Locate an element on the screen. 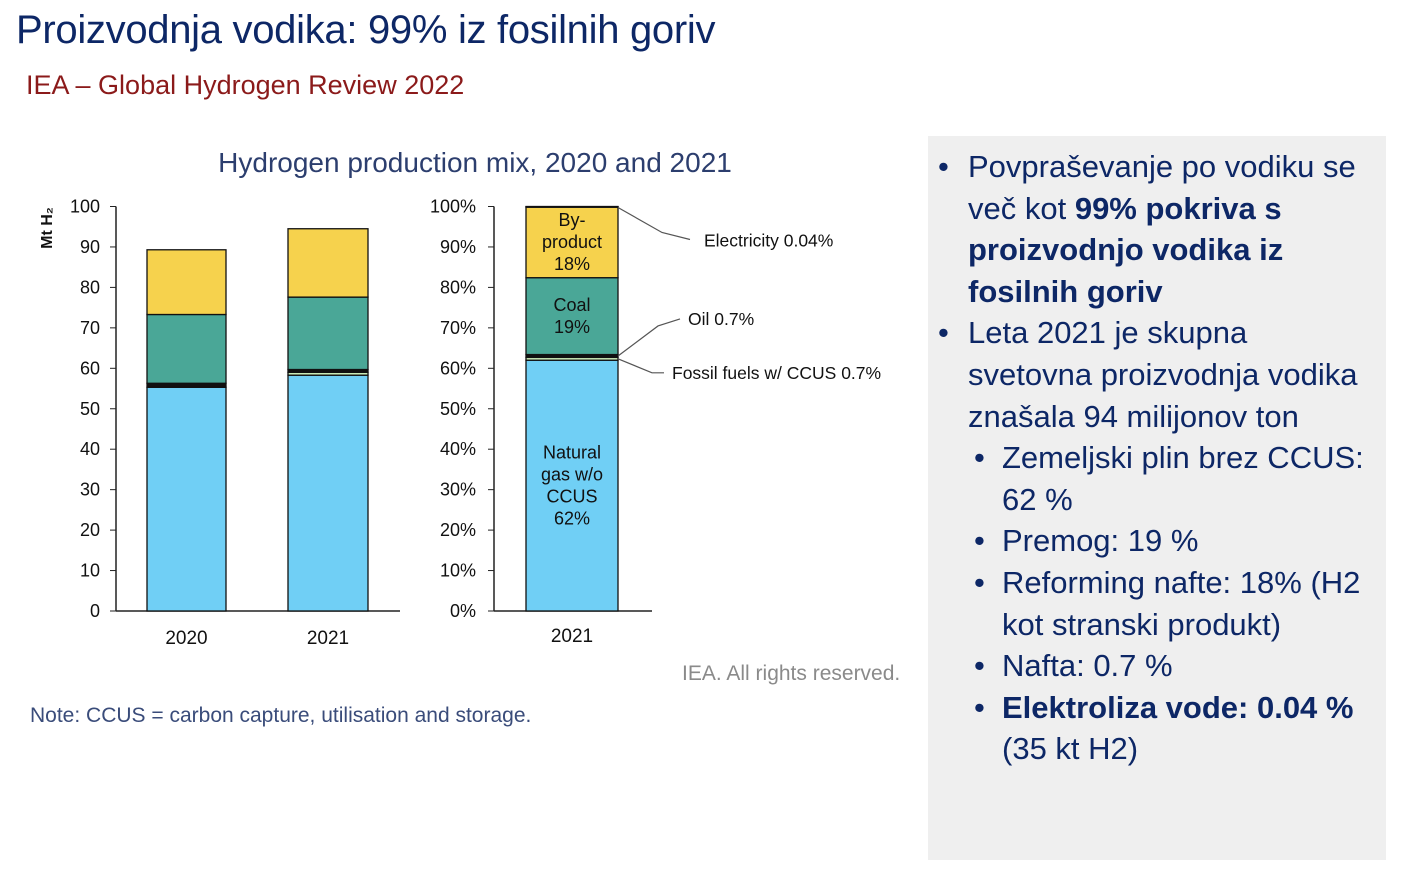 Image resolution: width=1402 pixels, height=870 pixels. mt-2021-bar-coal is located at coordinates (328, 333).